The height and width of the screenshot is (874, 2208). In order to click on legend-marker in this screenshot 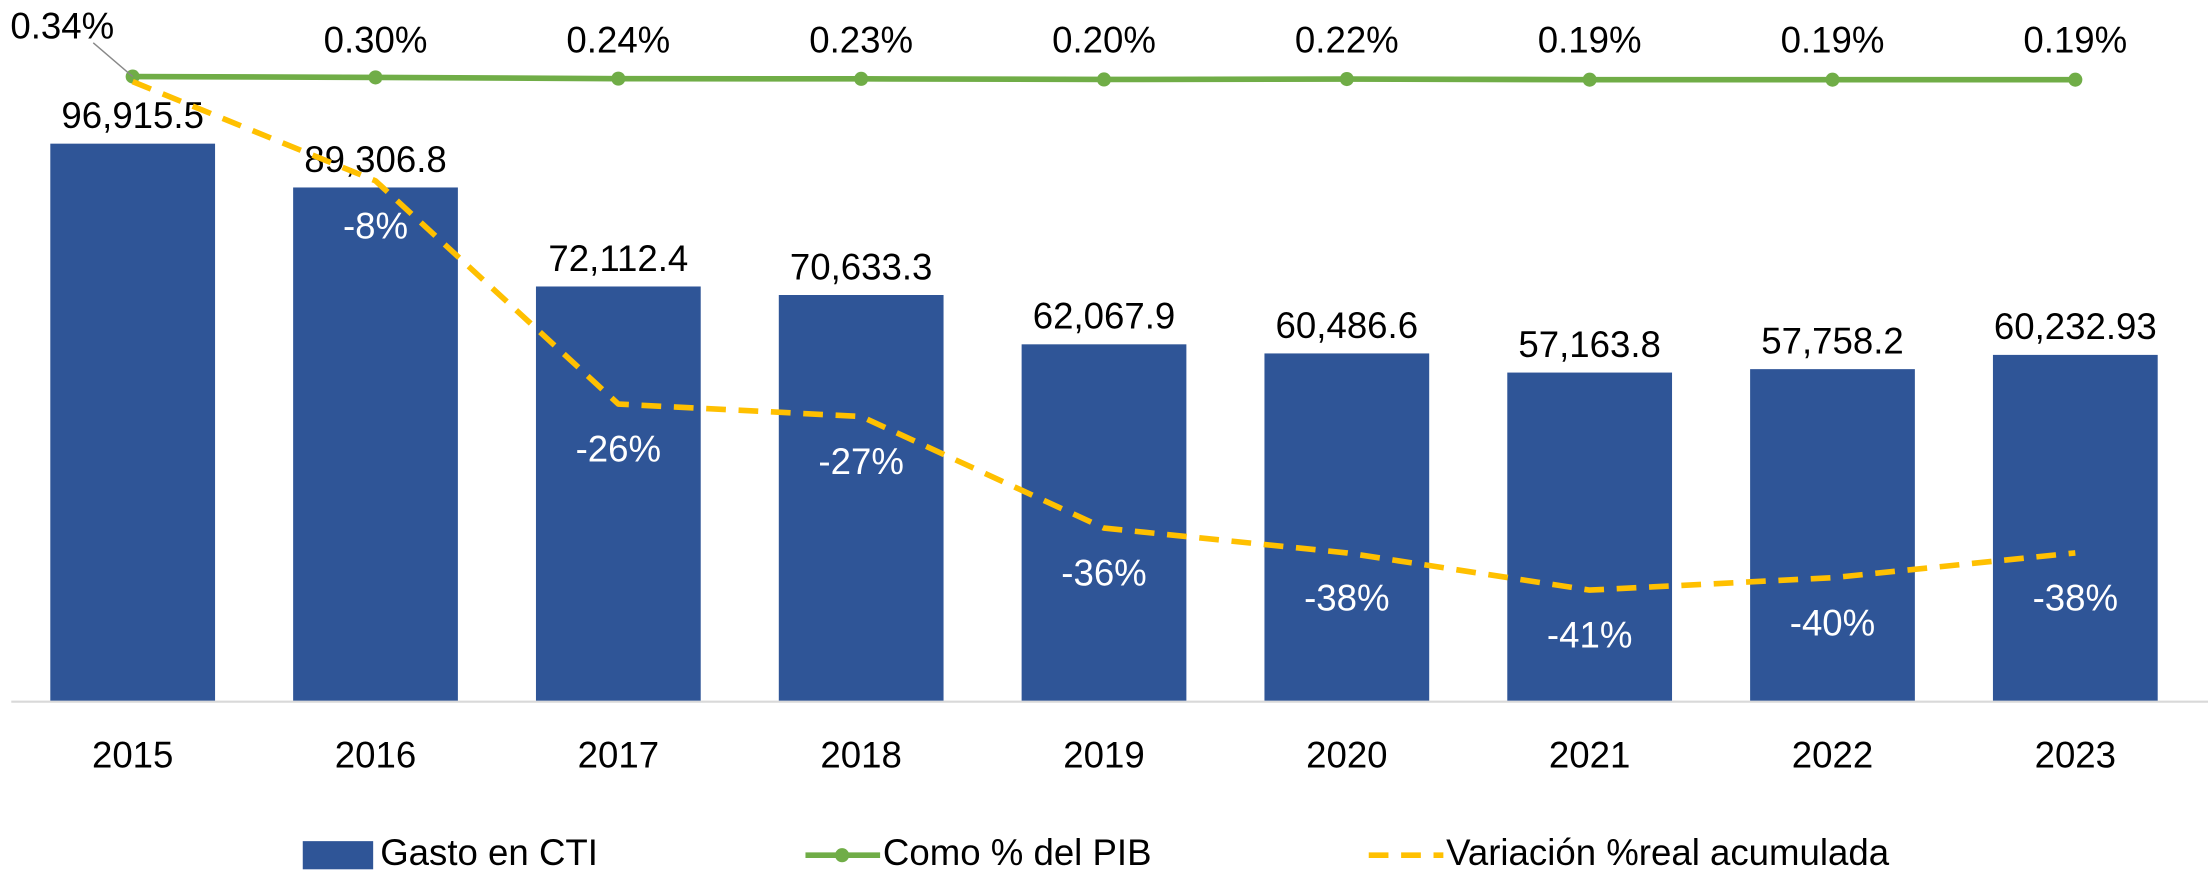, I will do `click(842, 855)`.